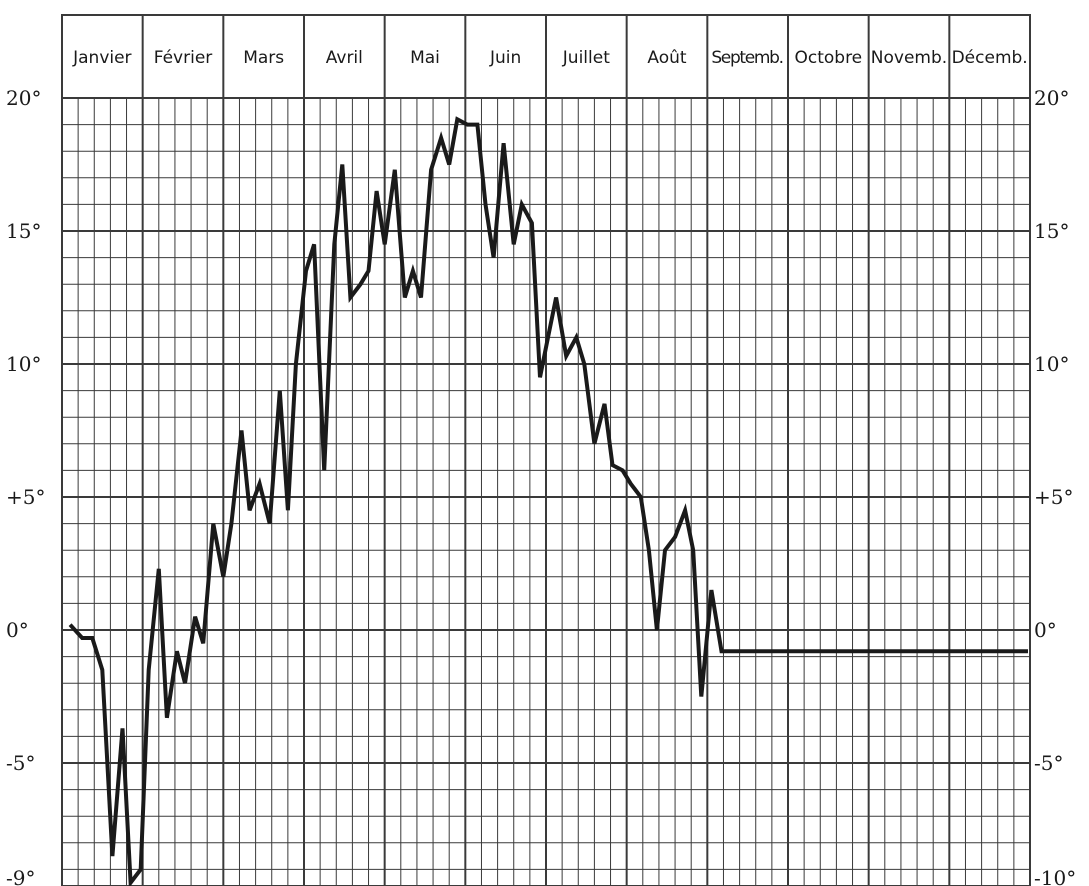 The image size is (1089, 886). What do you see at coordinates (505, 58) in the screenshot?
I see `month-label: Juin` at bounding box center [505, 58].